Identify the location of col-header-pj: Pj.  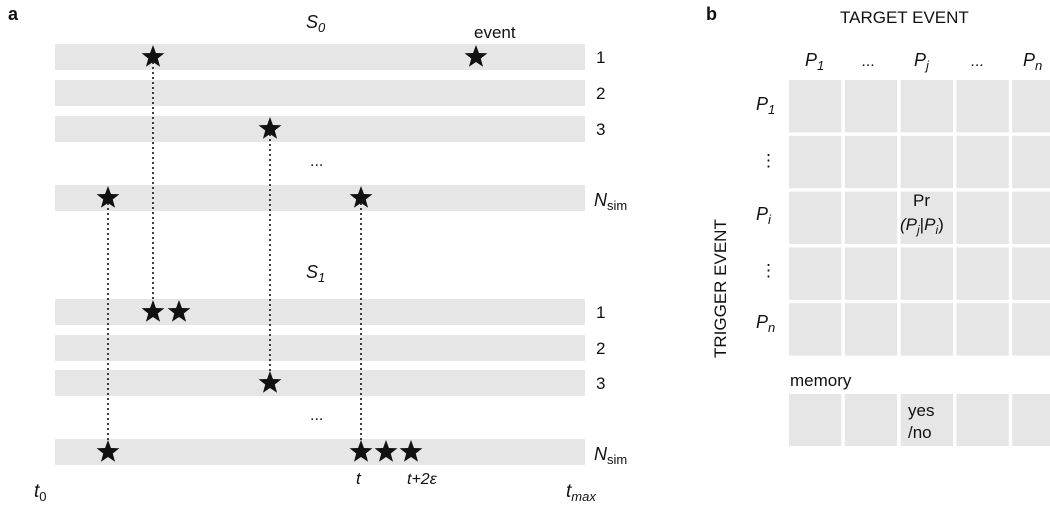
(922, 61).